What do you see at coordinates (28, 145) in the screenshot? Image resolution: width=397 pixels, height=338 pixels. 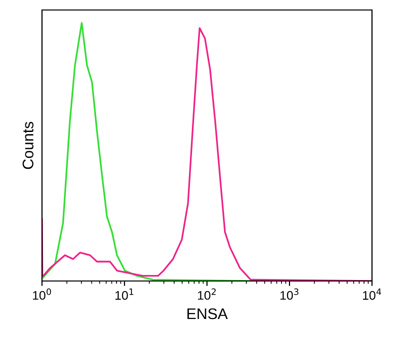 I see `y-axis-title: Counts` at bounding box center [28, 145].